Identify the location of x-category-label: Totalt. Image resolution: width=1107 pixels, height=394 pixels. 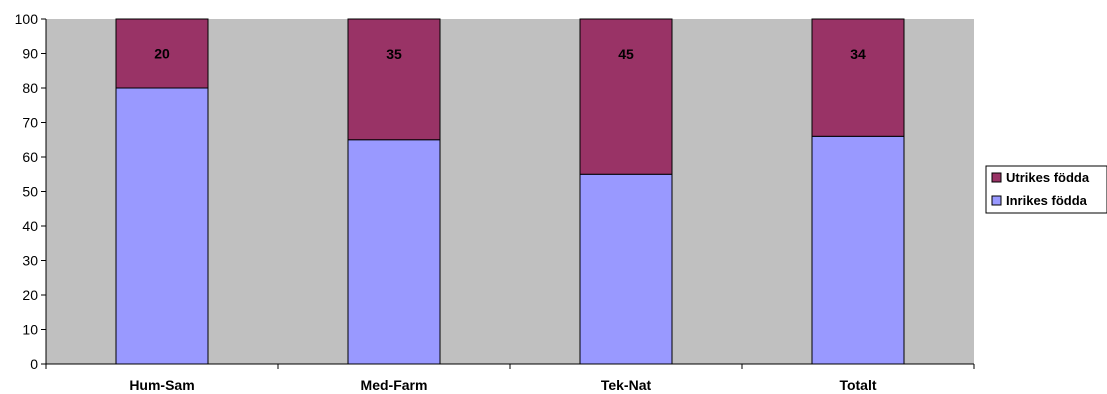
(857, 385).